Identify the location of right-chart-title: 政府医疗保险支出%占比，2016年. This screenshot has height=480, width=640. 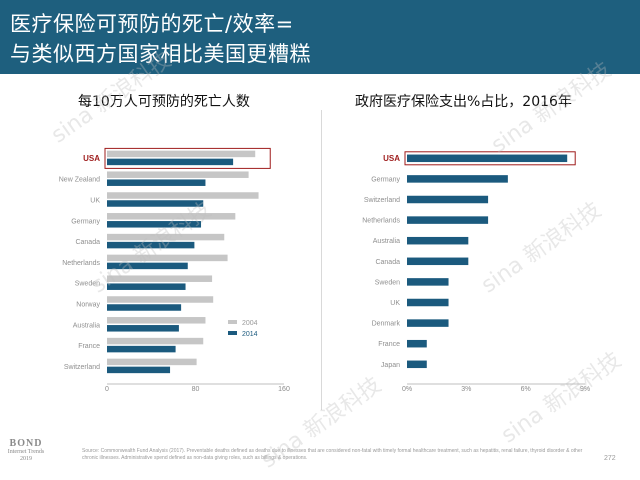
(463, 102).